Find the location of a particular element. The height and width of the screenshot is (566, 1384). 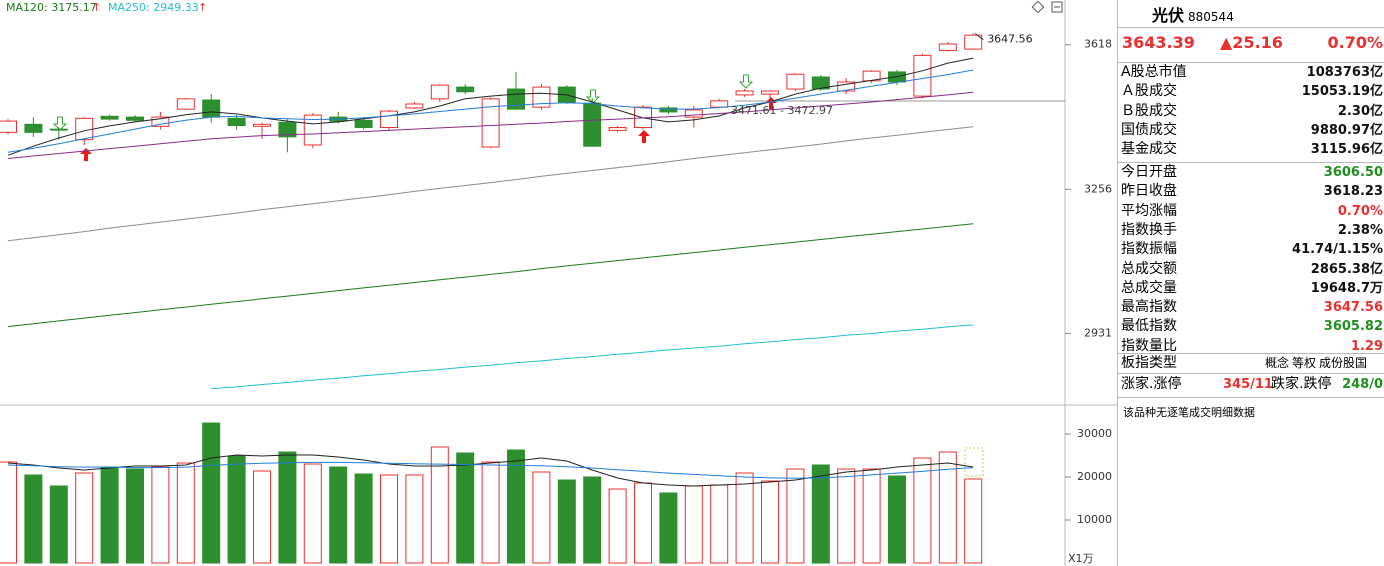

y-unit-label: X1万 is located at coordinates (1081, 558).